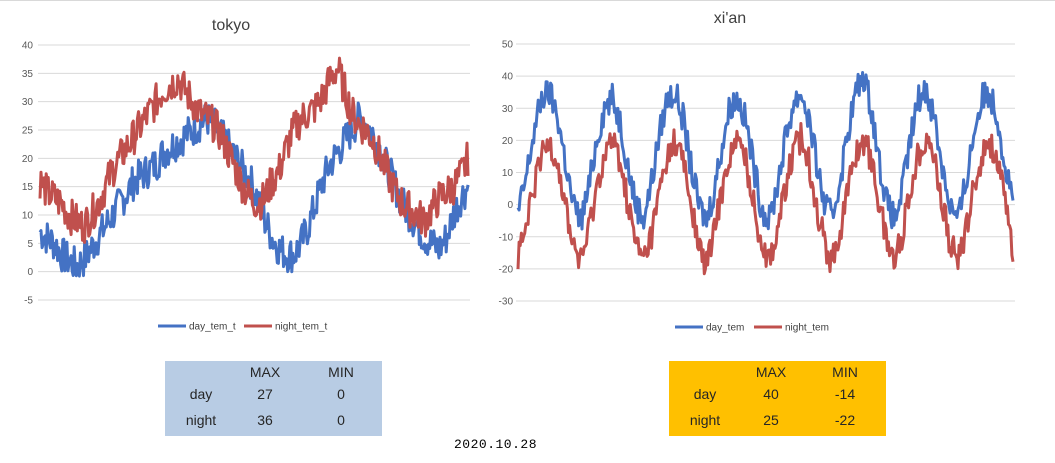 The width and height of the screenshot is (1055, 463). Describe the element at coordinates (845, 393) in the screenshot. I see `stats-day-min: -14` at that location.